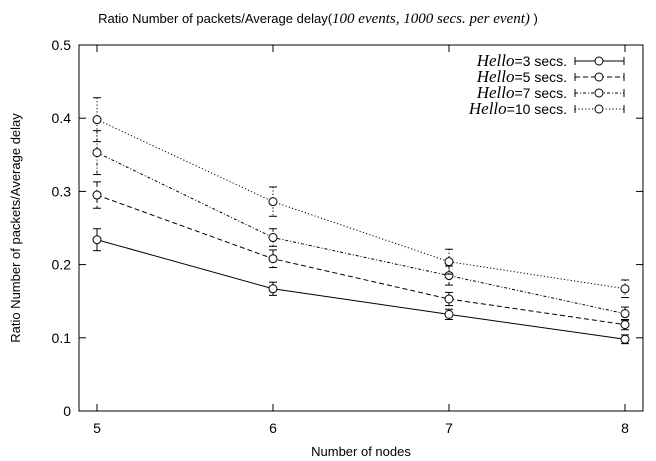  I want to click on y-tick-label: 0.4, so click(62, 118).